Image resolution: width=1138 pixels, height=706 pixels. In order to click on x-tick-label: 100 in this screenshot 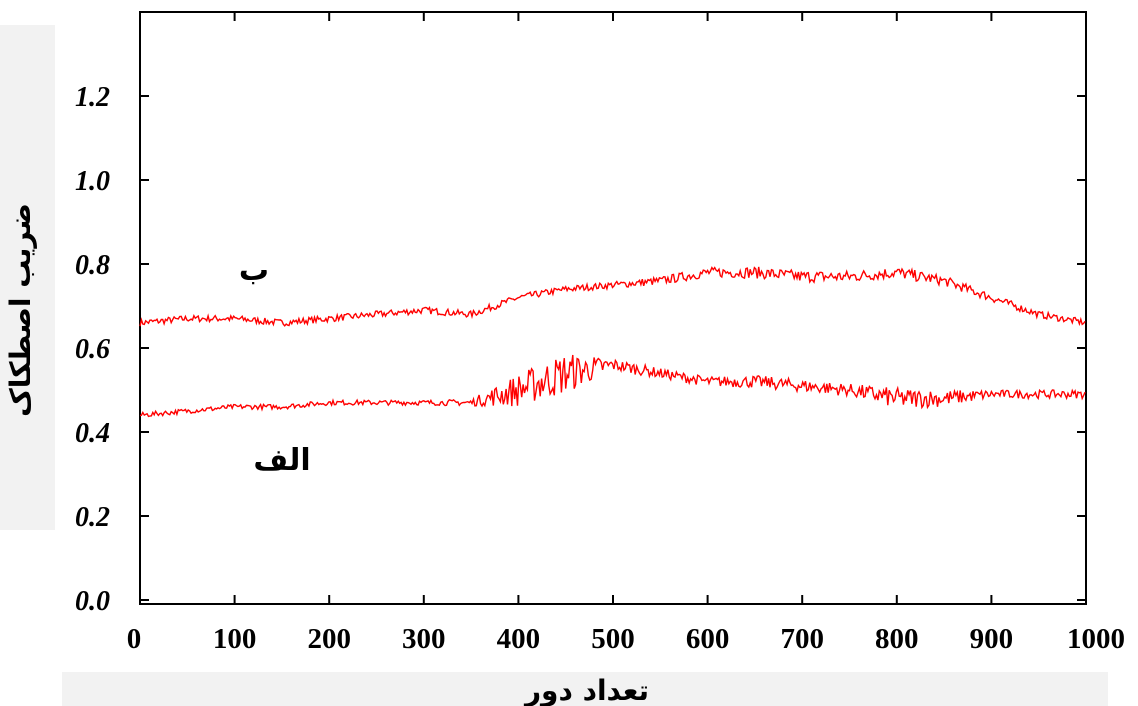, I will do `click(235, 639)`.